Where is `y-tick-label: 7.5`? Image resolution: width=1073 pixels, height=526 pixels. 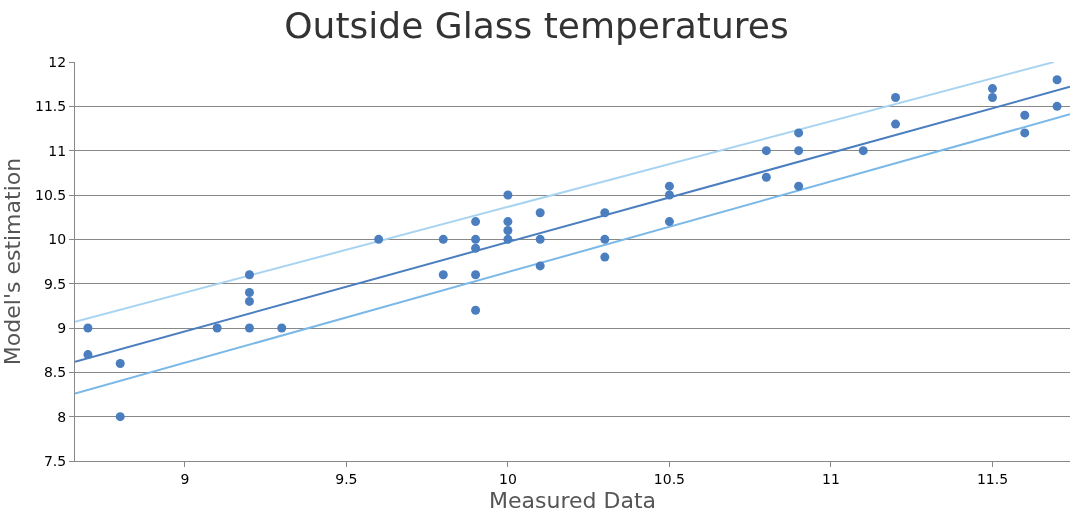 y-tick-label: 7.5 is located at coordinates (55, 460).